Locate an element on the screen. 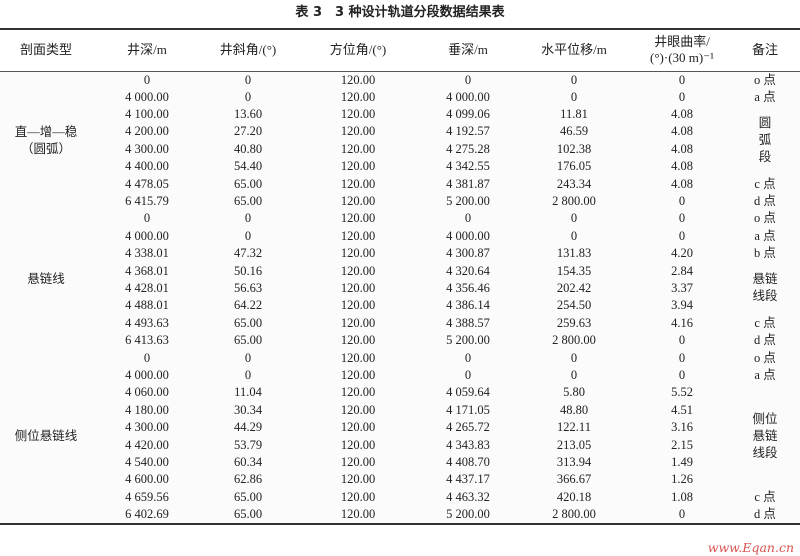 This screenshot has width=800, height=556. horizontal-displacement-cell: 176.05 is located at coordinates (574, 166).